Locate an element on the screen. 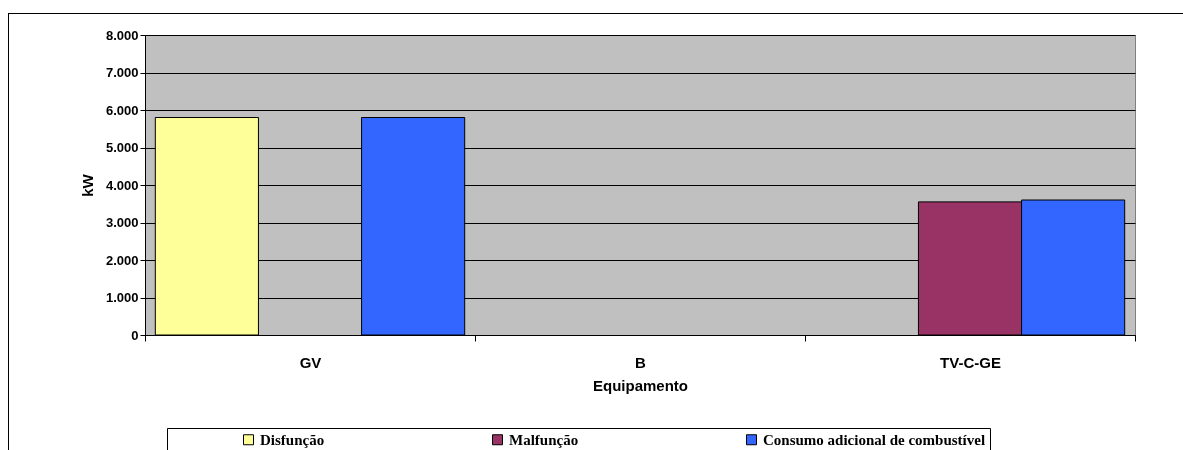 The width and height of the screenshot is (1183, 450). y-tick-label: 7.000 is located at coordinates (122, 72).